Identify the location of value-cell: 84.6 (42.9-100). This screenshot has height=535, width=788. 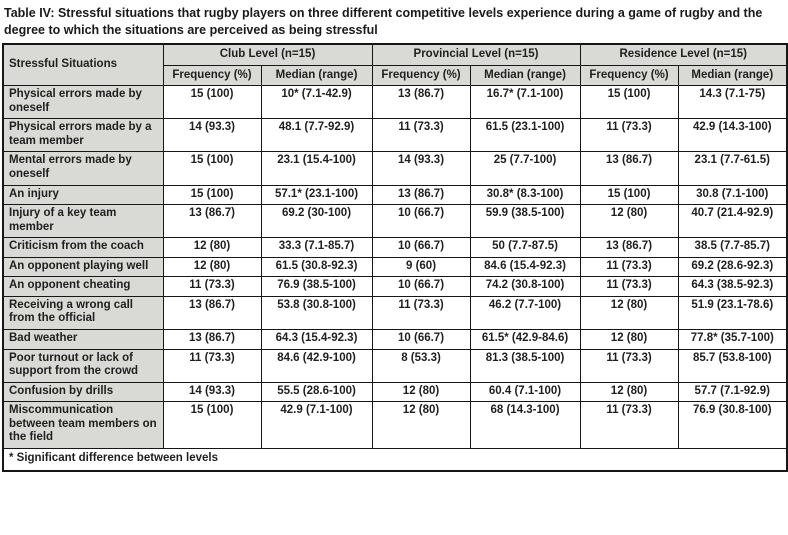
(316, 365).